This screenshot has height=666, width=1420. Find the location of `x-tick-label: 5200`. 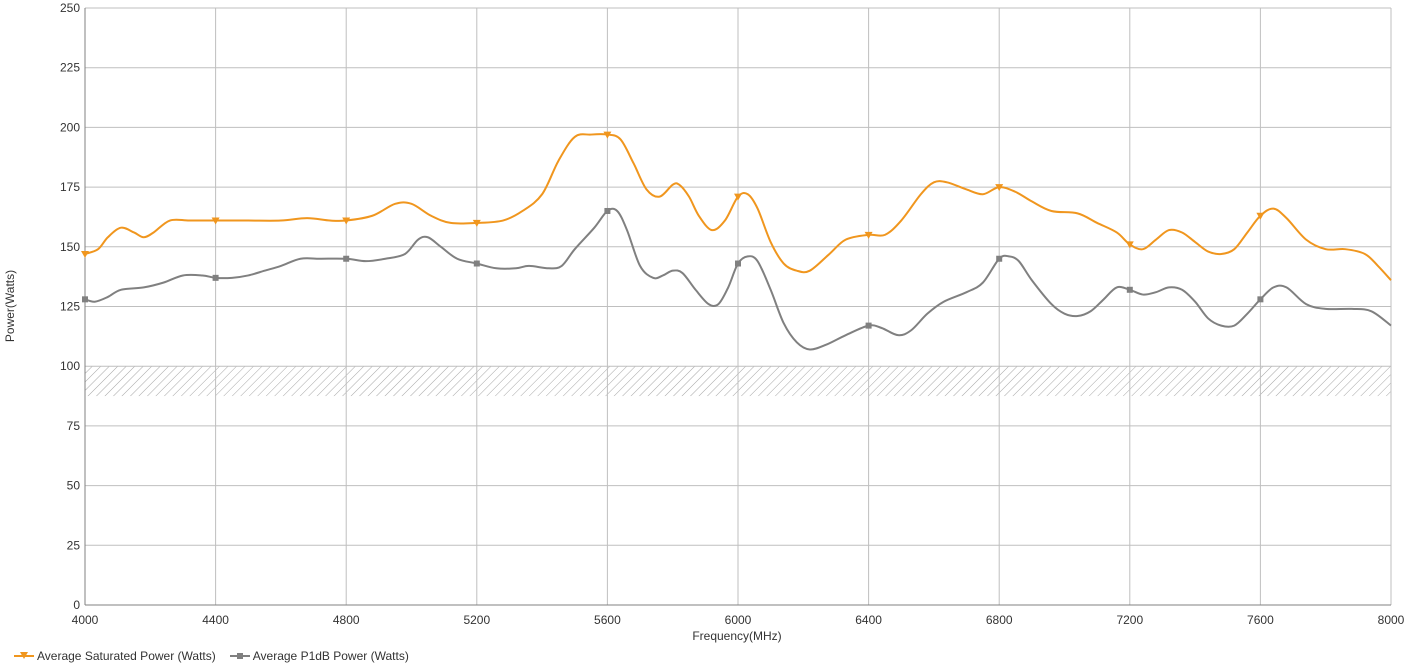

x-tick-label: 5200 is located at coordinates (476, 620).